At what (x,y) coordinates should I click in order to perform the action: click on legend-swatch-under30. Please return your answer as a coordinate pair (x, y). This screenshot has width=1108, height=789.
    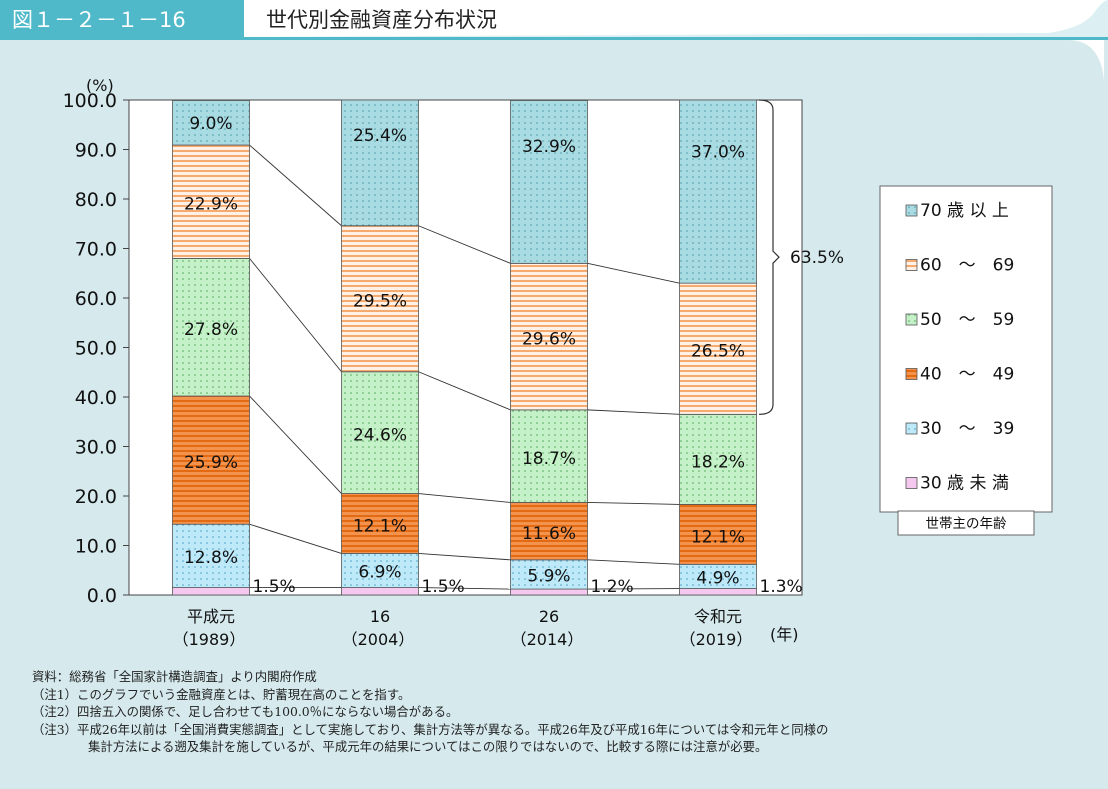
    Looking at the image, I should click on (911, 483).